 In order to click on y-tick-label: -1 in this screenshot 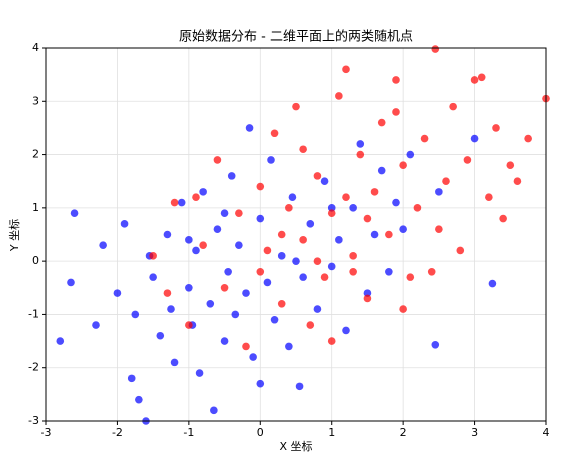, I will do `click(33, 313)`.